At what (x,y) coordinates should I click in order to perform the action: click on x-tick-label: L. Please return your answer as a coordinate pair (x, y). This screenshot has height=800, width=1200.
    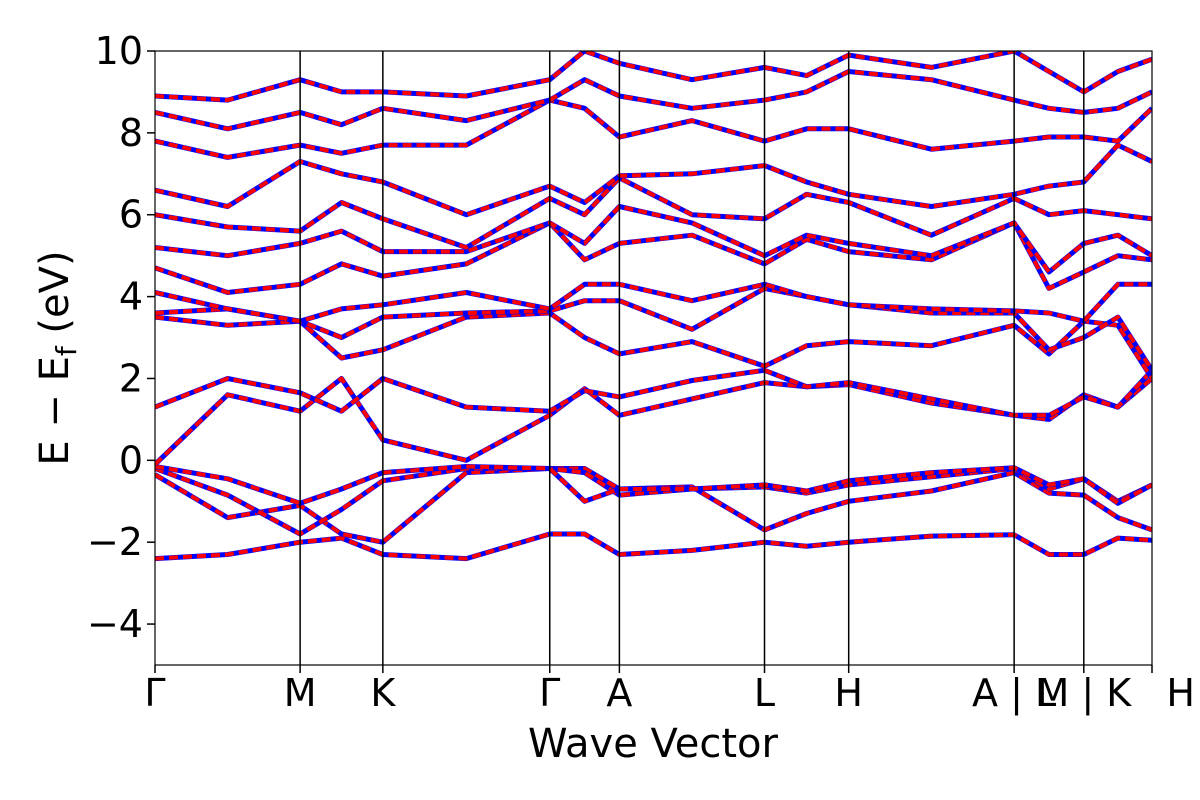
    Looking at the image, I should click on (764, 693).